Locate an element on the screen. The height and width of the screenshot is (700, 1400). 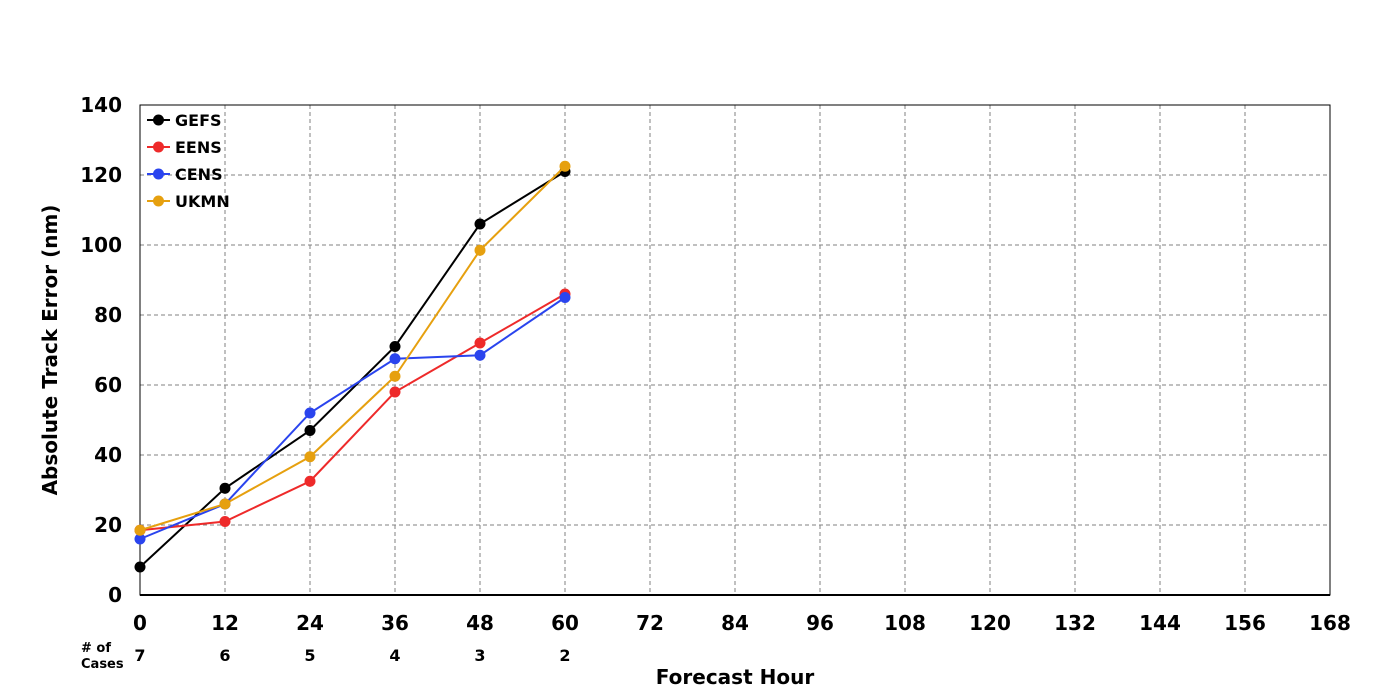
legend-label: EENS is located at coordinates (198, 147).